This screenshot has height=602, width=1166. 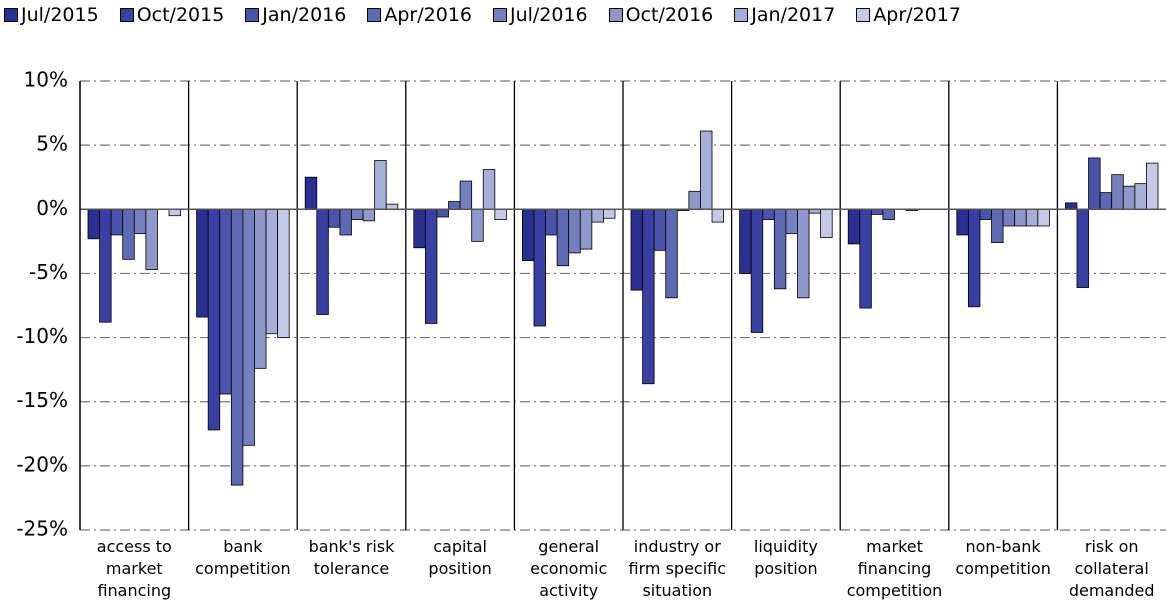 What do you see at coordinates (46, 80) in the screenshot?
I see `y-tick-label: 10%` at bounding box center [46, 80].